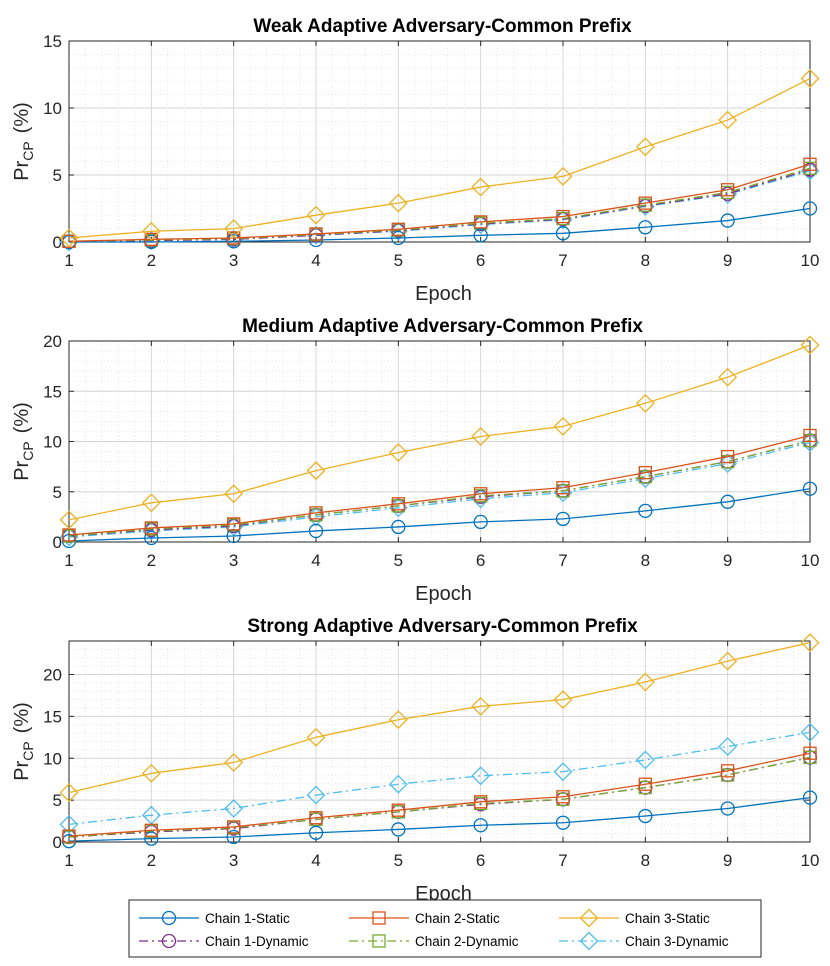 This screenshot has width=830, height=966. What do you see at coordinates (52, 341) in the screenshot?
I see `y-tick-label: 20` at bounding box center [52, 341].